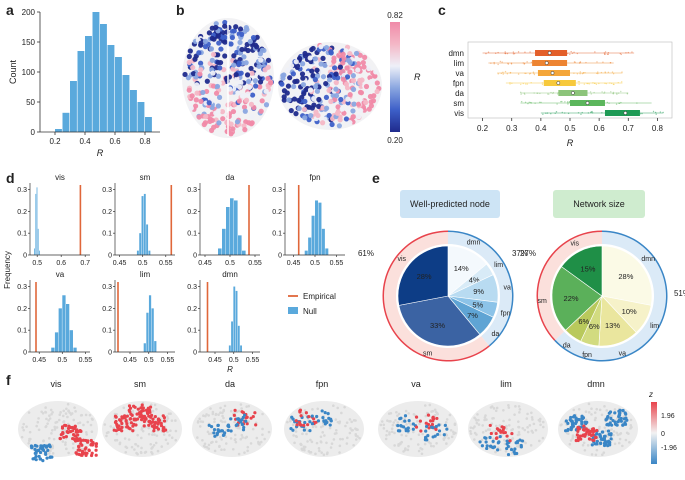 The image size is (685, 480). Describe the element at coordinates (149, 252) in the screenshot. I see `null-bar` at that location.